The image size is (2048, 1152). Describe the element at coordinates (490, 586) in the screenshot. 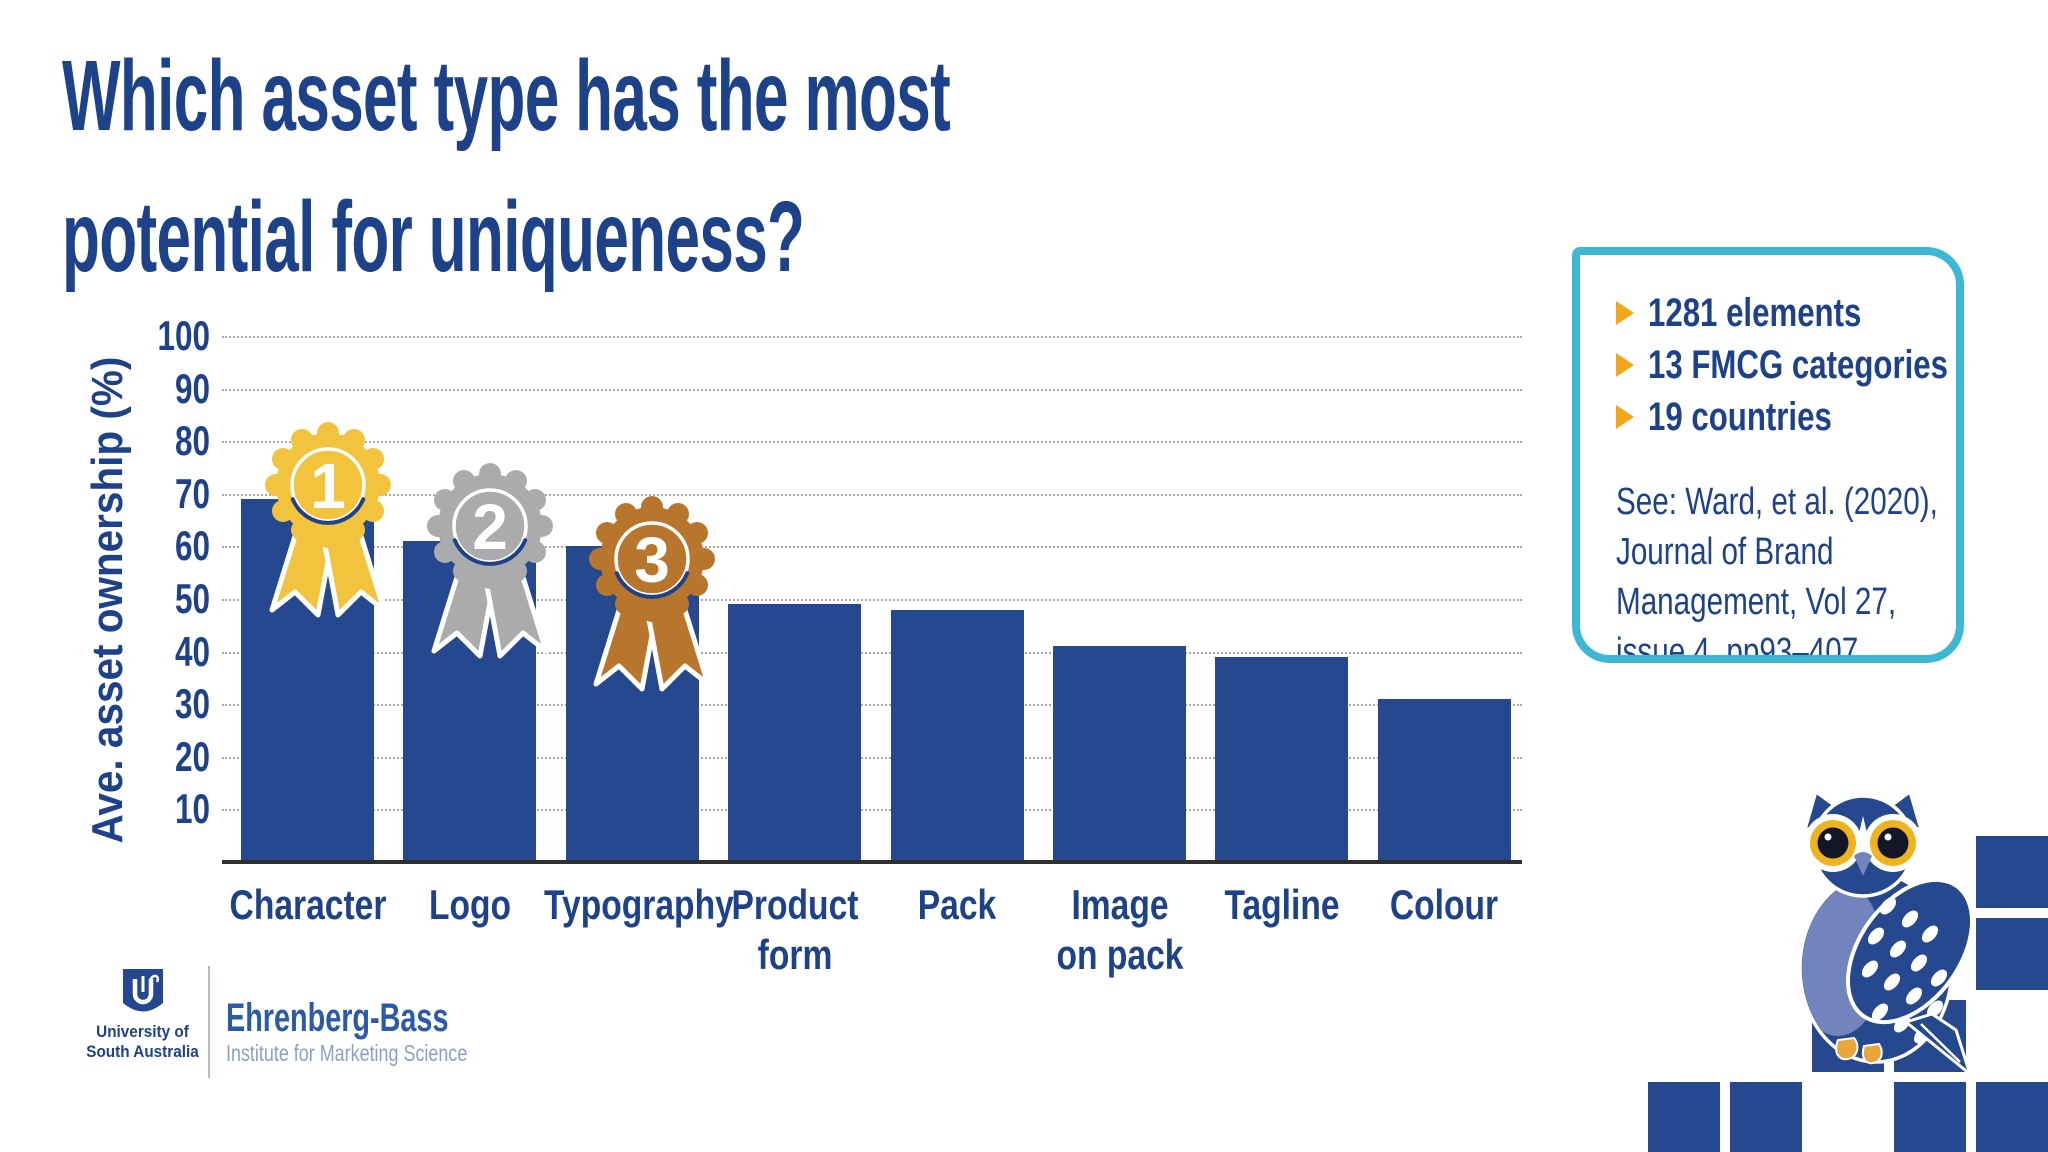

I see `medal-silver-icon: 2` at that location.